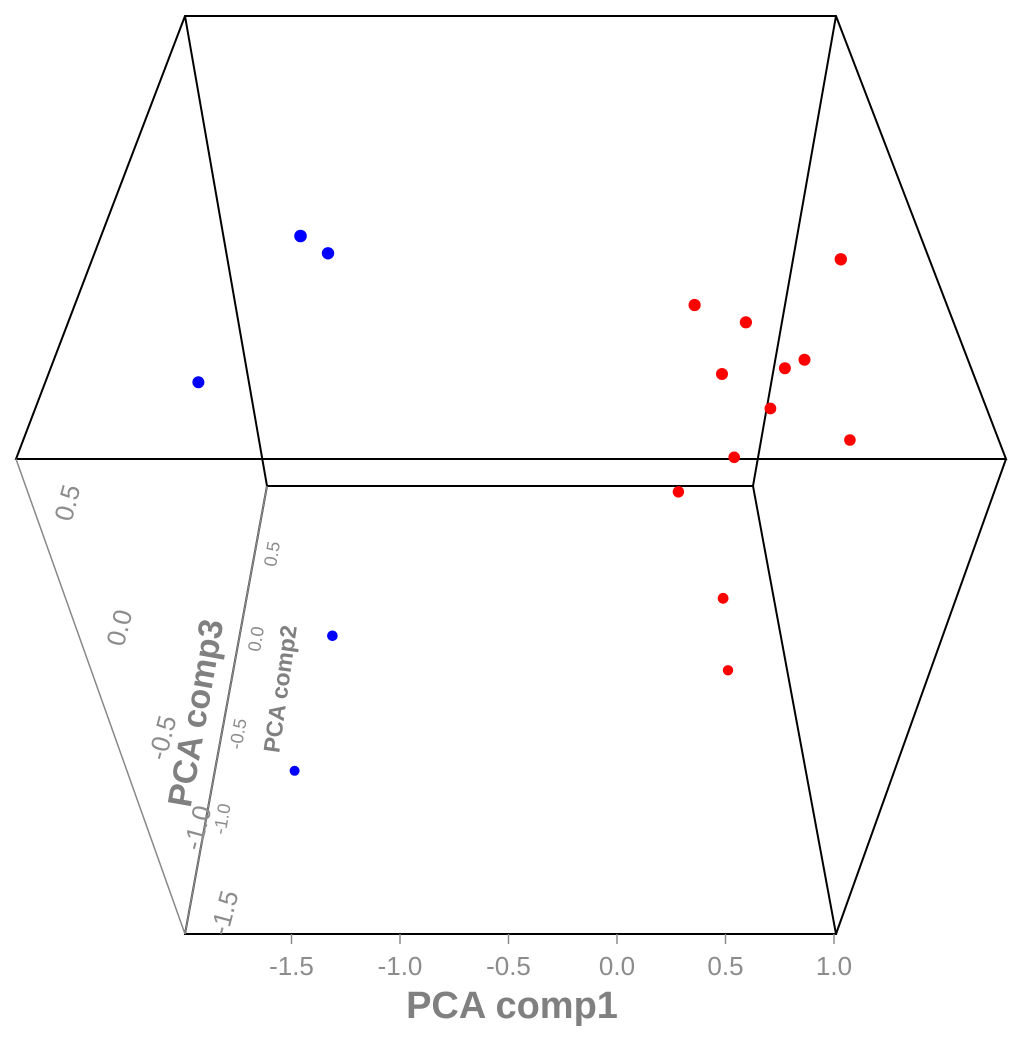 Image resolution: width=1024 pixels, height=1046 pixels. I want to click on y-tick-label: -0.5, so click(238, 734).